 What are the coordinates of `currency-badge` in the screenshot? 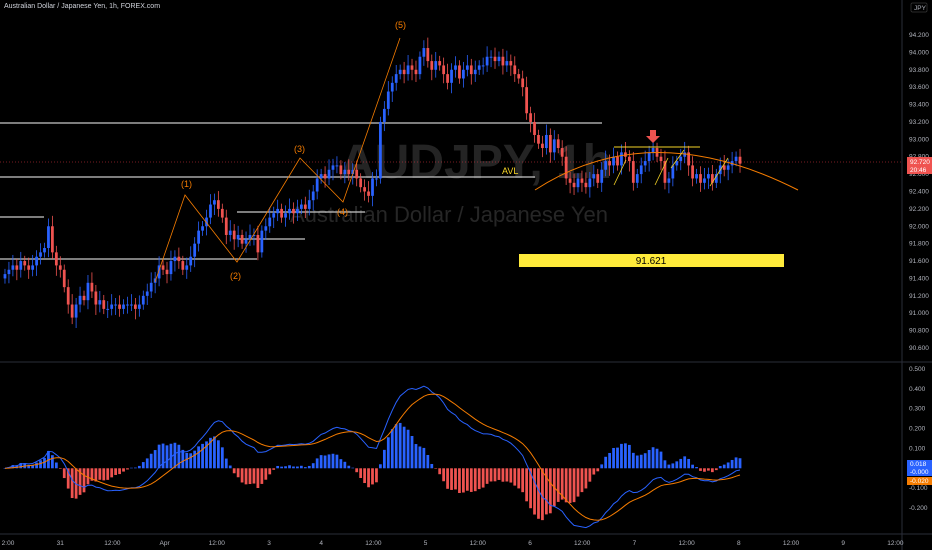 It's located at (919, 7).